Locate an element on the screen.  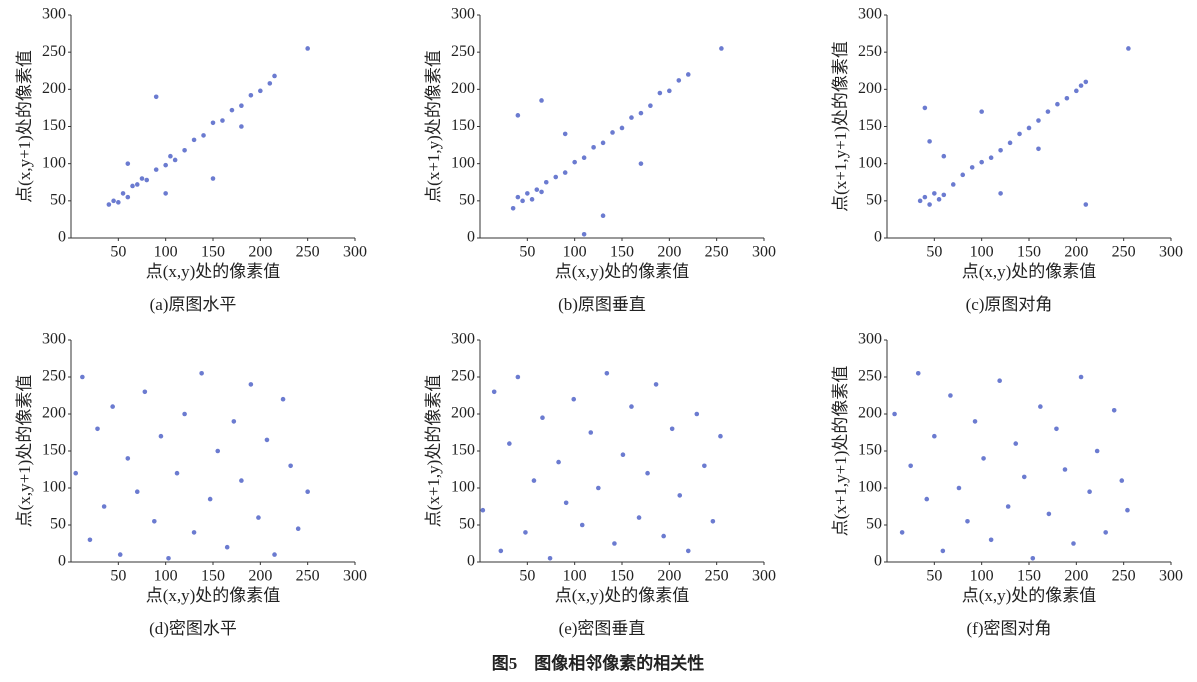
y-tick-label: 200 is located at coordinates (463, 413).